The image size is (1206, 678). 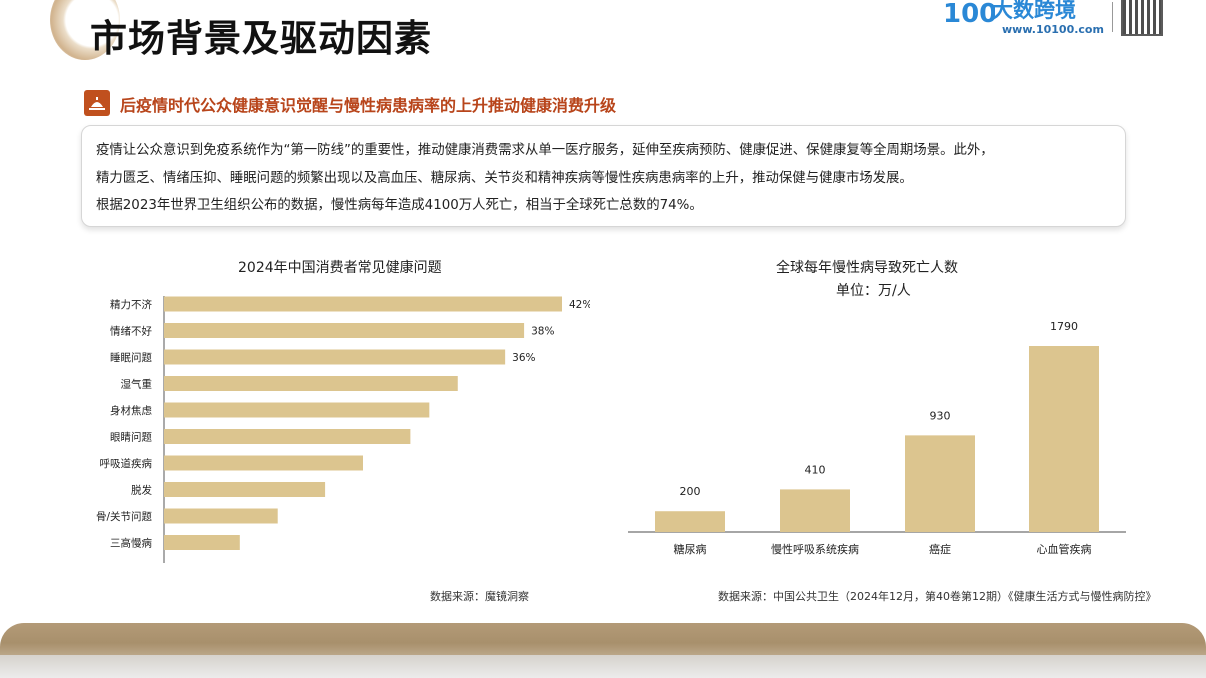 What do you see at coordinates (1064, 326) in the screenshot?
I see `chart2-value-label: 1790` at bounding box center [1064, 326].